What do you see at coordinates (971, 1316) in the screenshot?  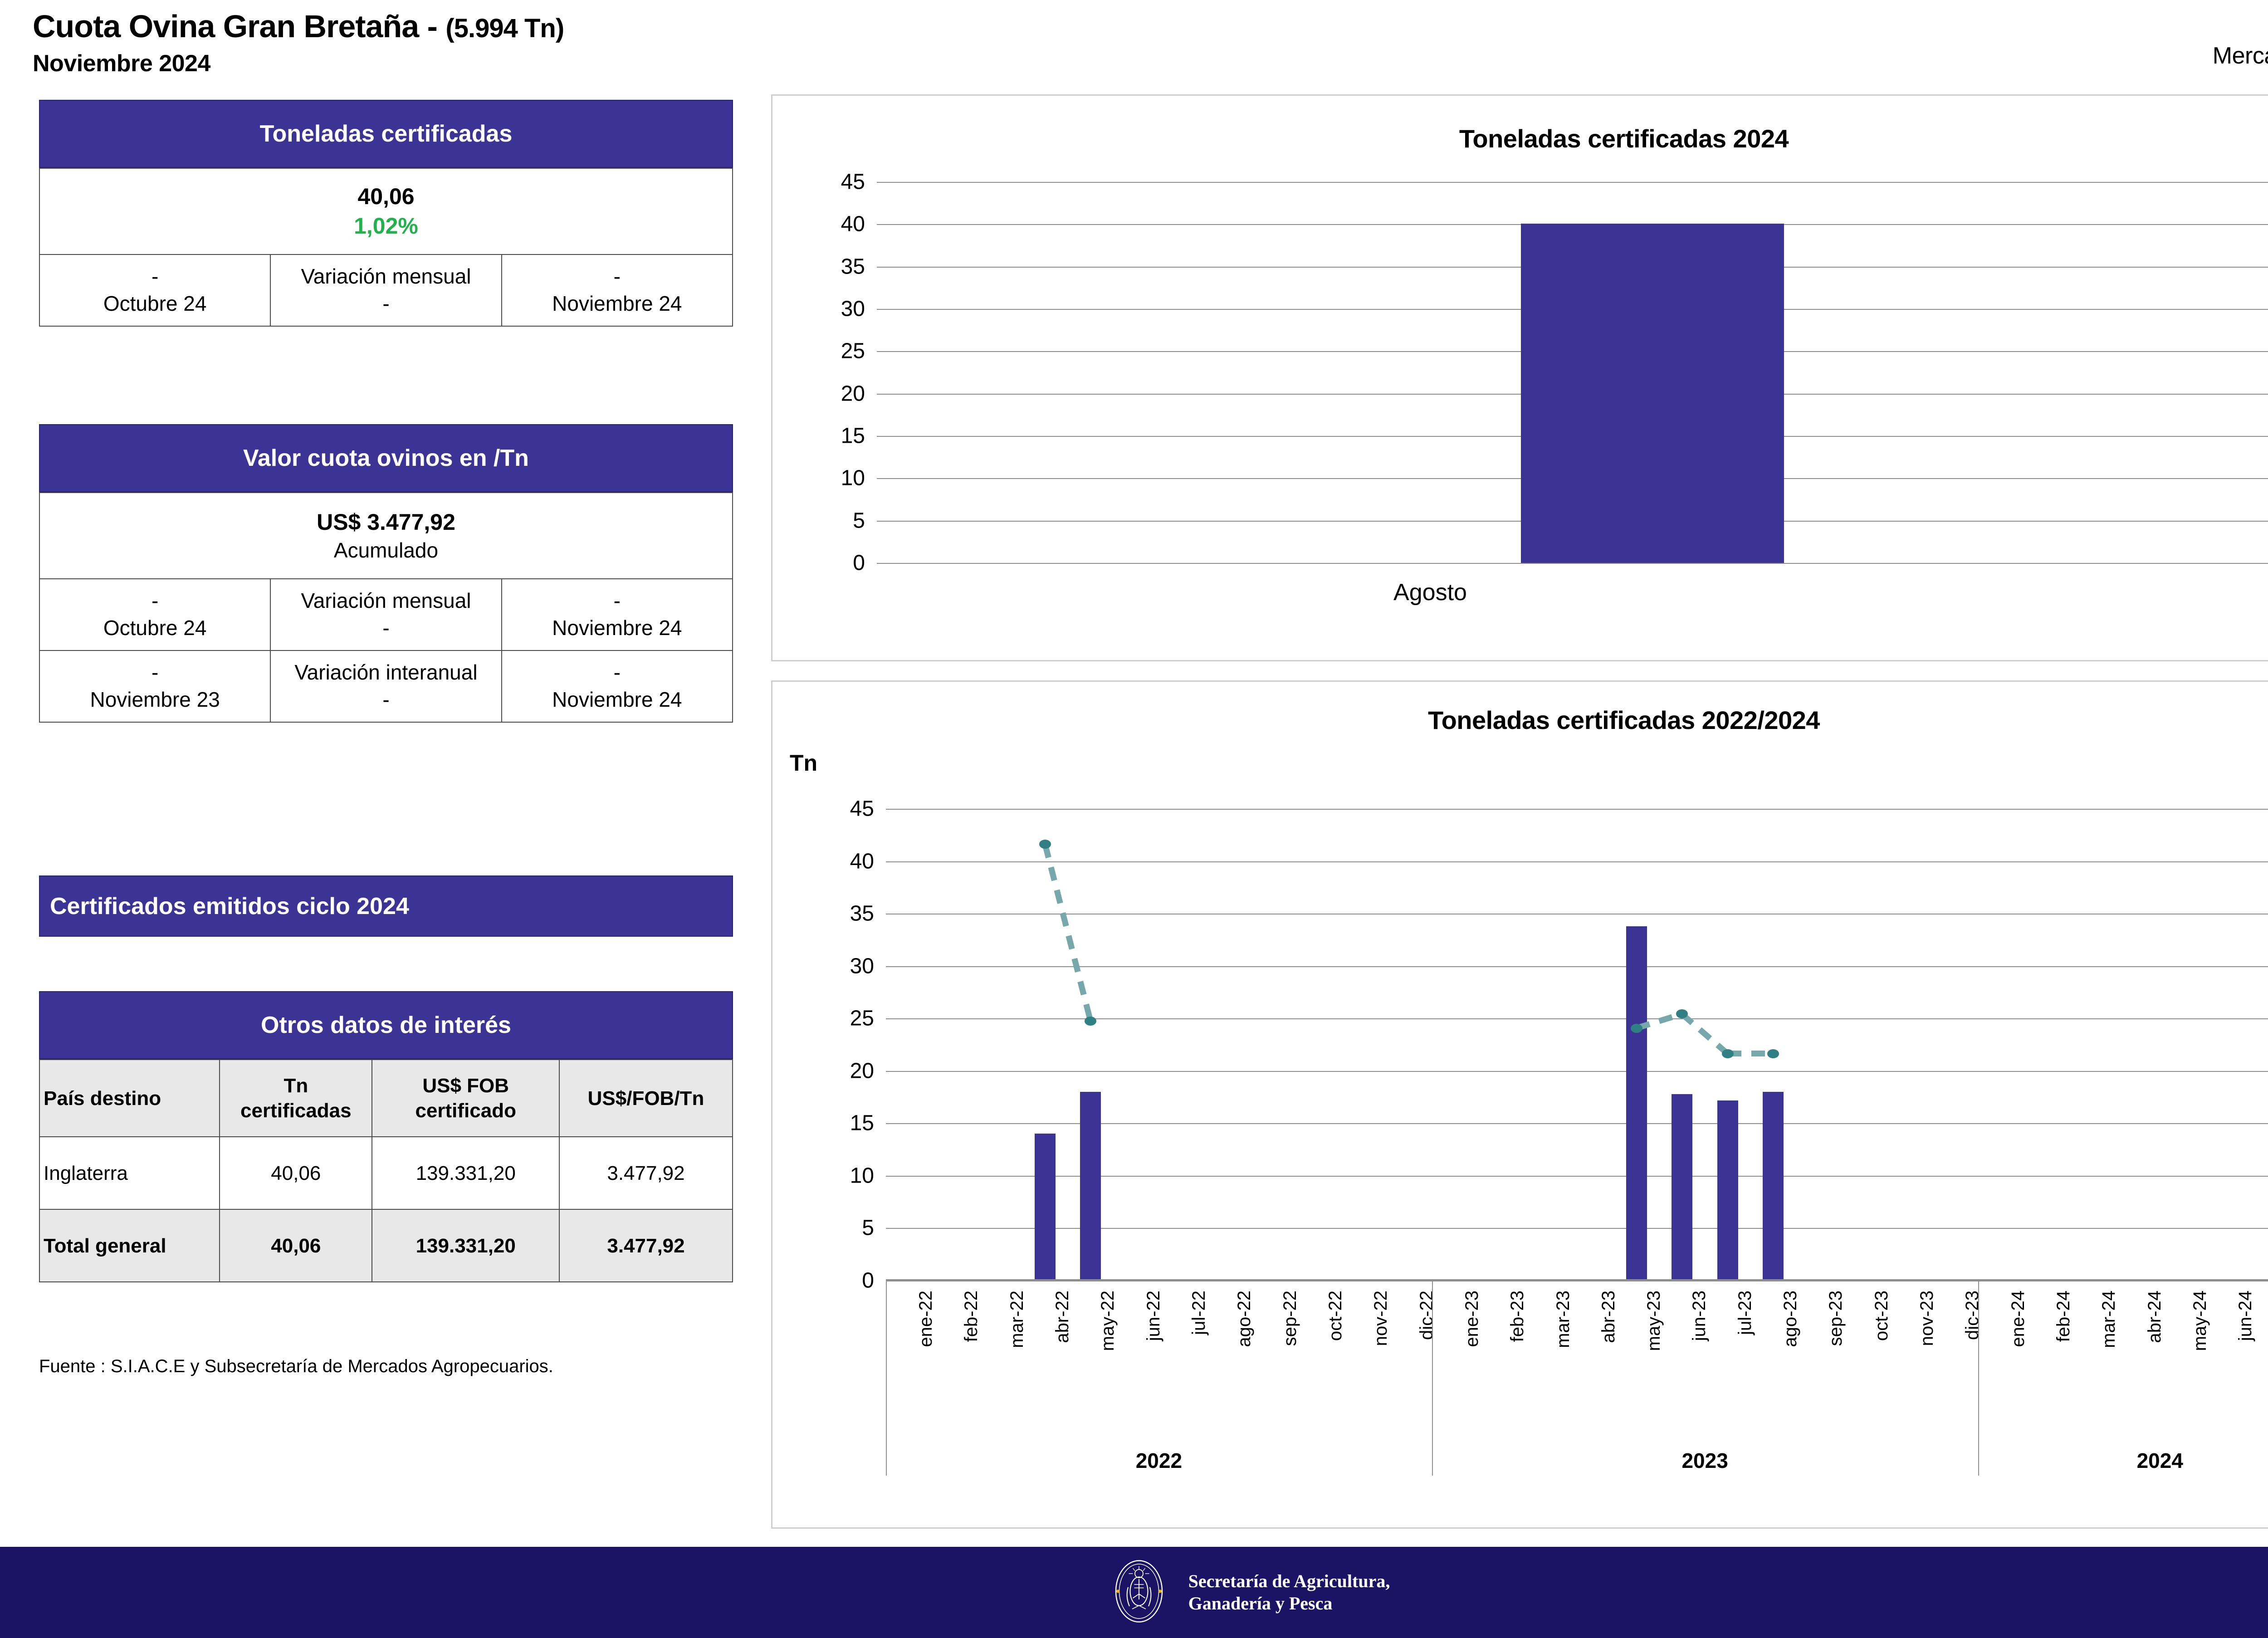 I see `x-axis-tick-label: feb-22` at bounding box center [971, 1316].